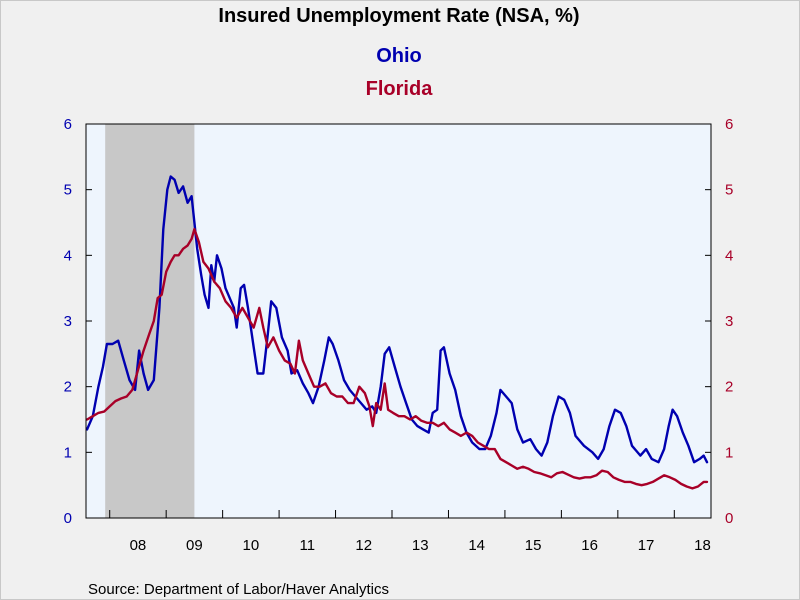 The image size is (800, 600). Describe the element at coordinates (68, 124) in the screenshot. I see `y-left-tick-label: 6` at that location.